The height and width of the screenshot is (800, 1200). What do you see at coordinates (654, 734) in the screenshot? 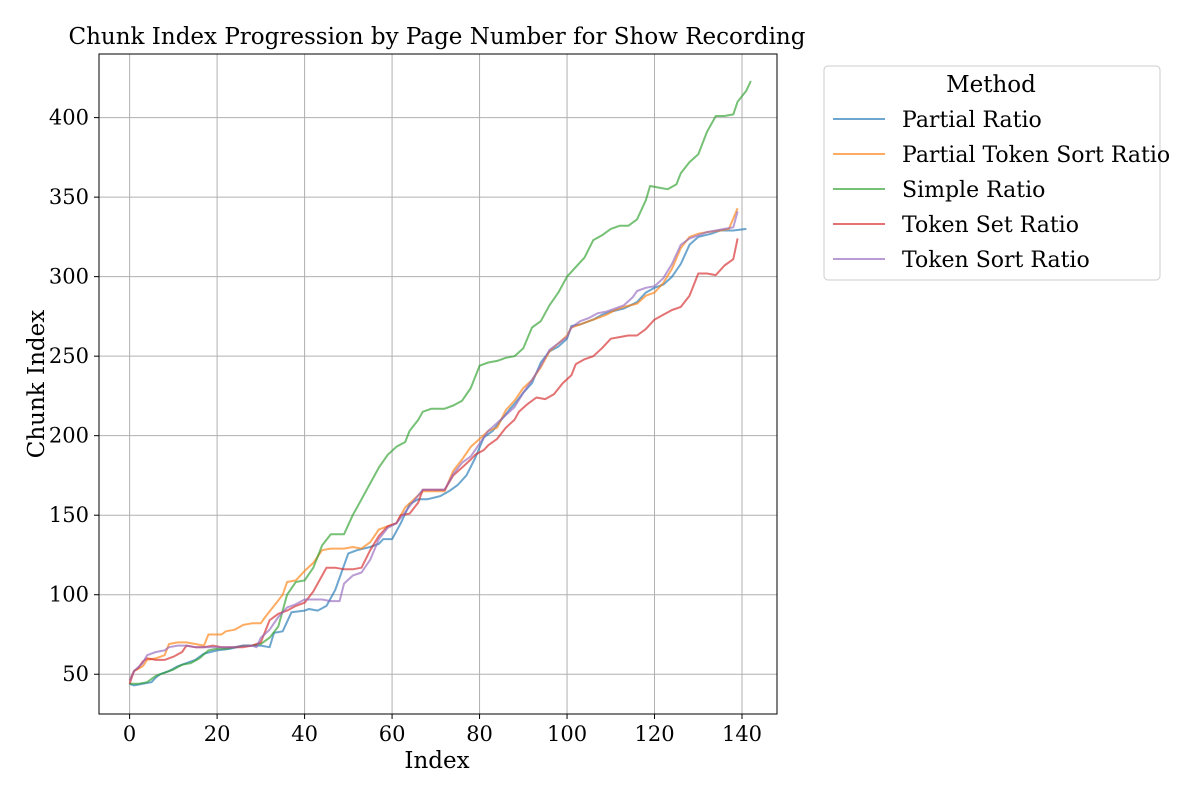
I see `x-tick-label: 120` at bounding box center [654, 734].